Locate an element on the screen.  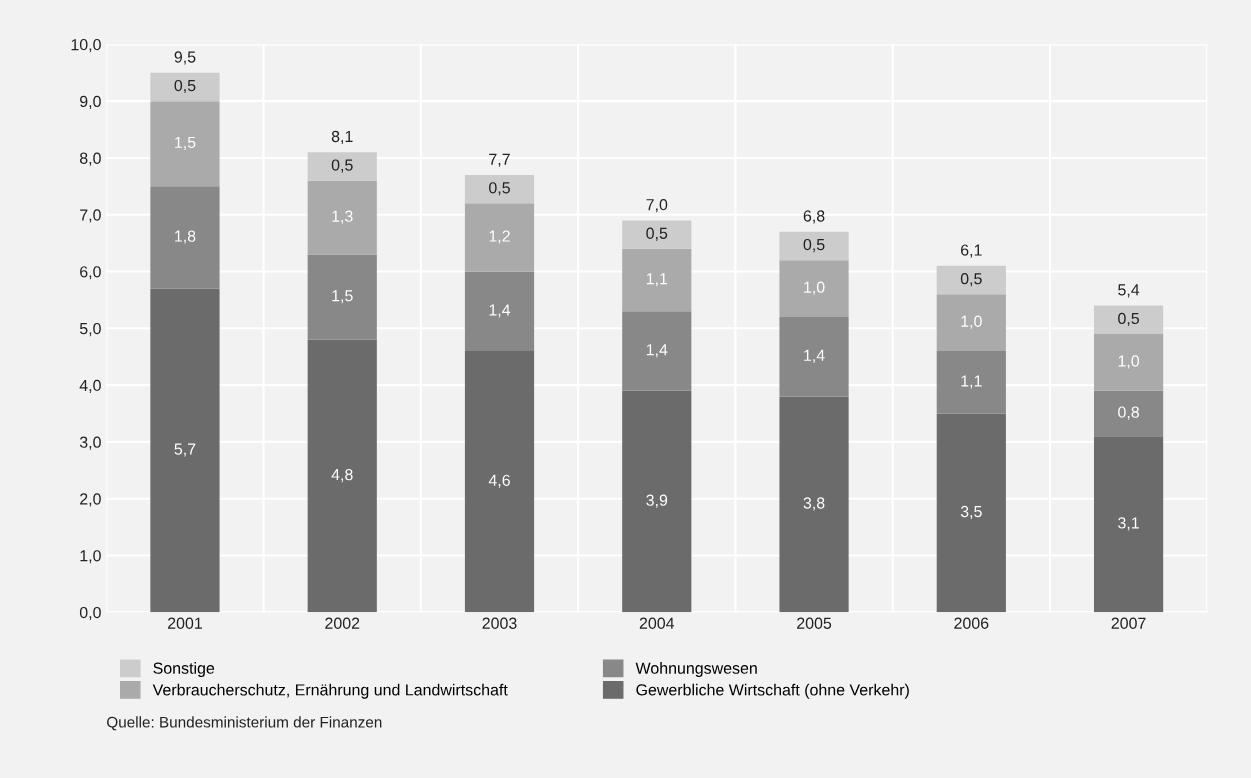
y-tick-label: 2,0 is located at coordinates (90, 500).